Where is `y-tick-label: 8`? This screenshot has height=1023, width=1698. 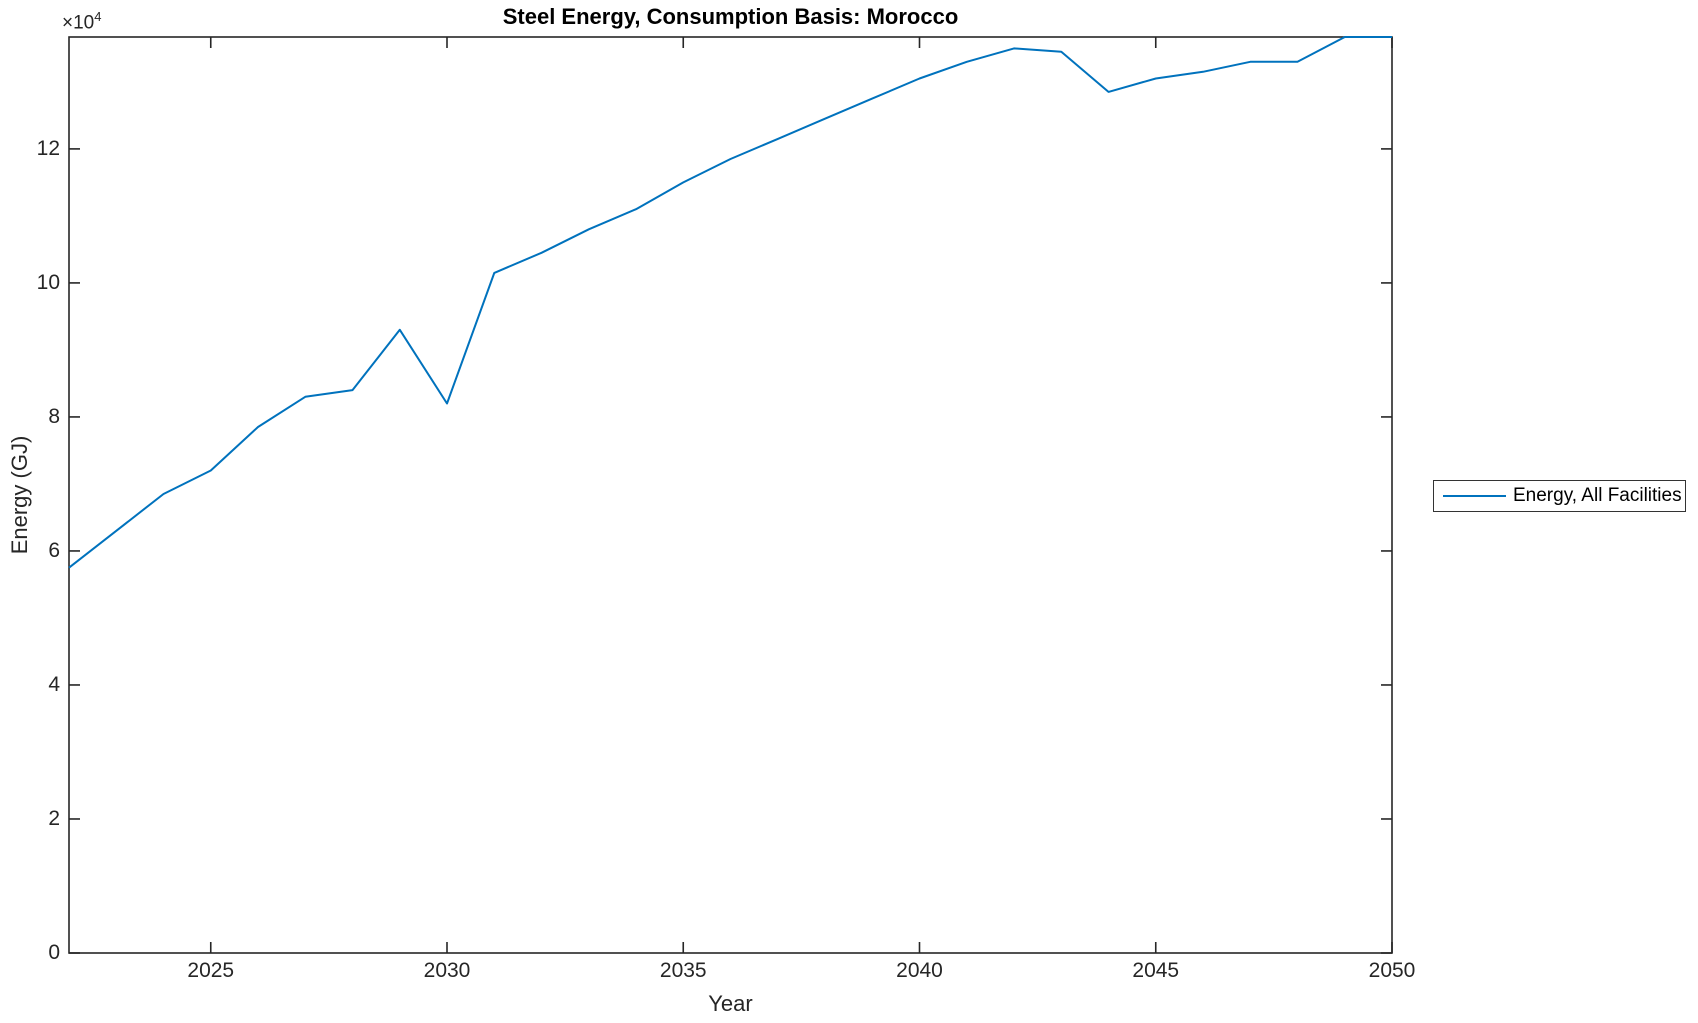 y-tick-label: 8 is located at coordinates (54, 416).